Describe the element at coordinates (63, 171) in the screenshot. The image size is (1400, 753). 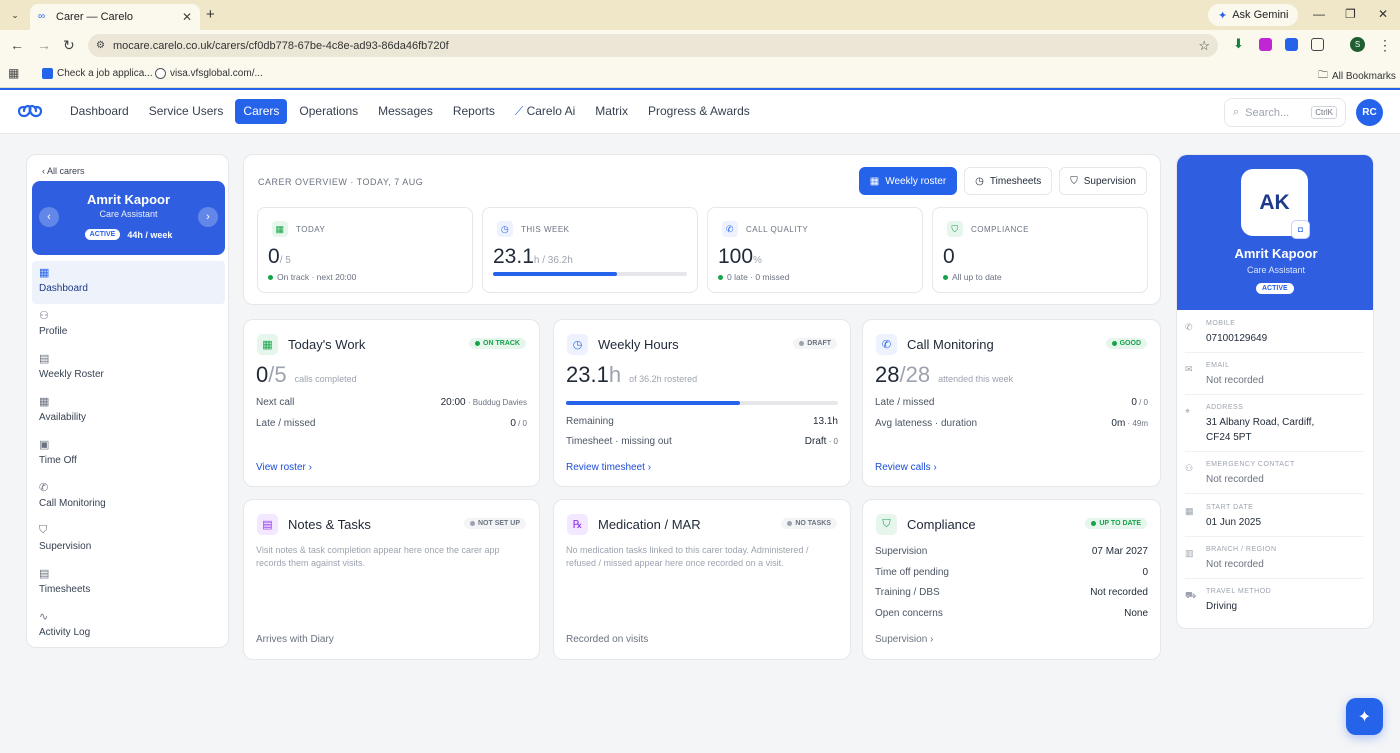
I see `all-carers-link: ‹ All carers` at that location.